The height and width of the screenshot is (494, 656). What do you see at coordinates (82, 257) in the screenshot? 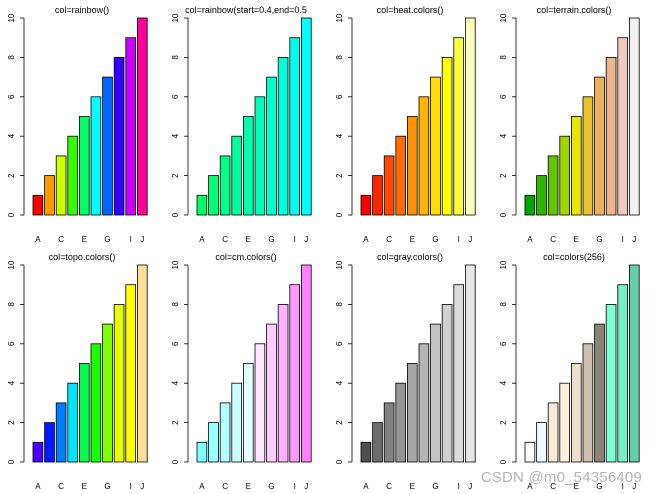
I see `chart-title: col=topo.colors()` at bounding box center [82, 257].